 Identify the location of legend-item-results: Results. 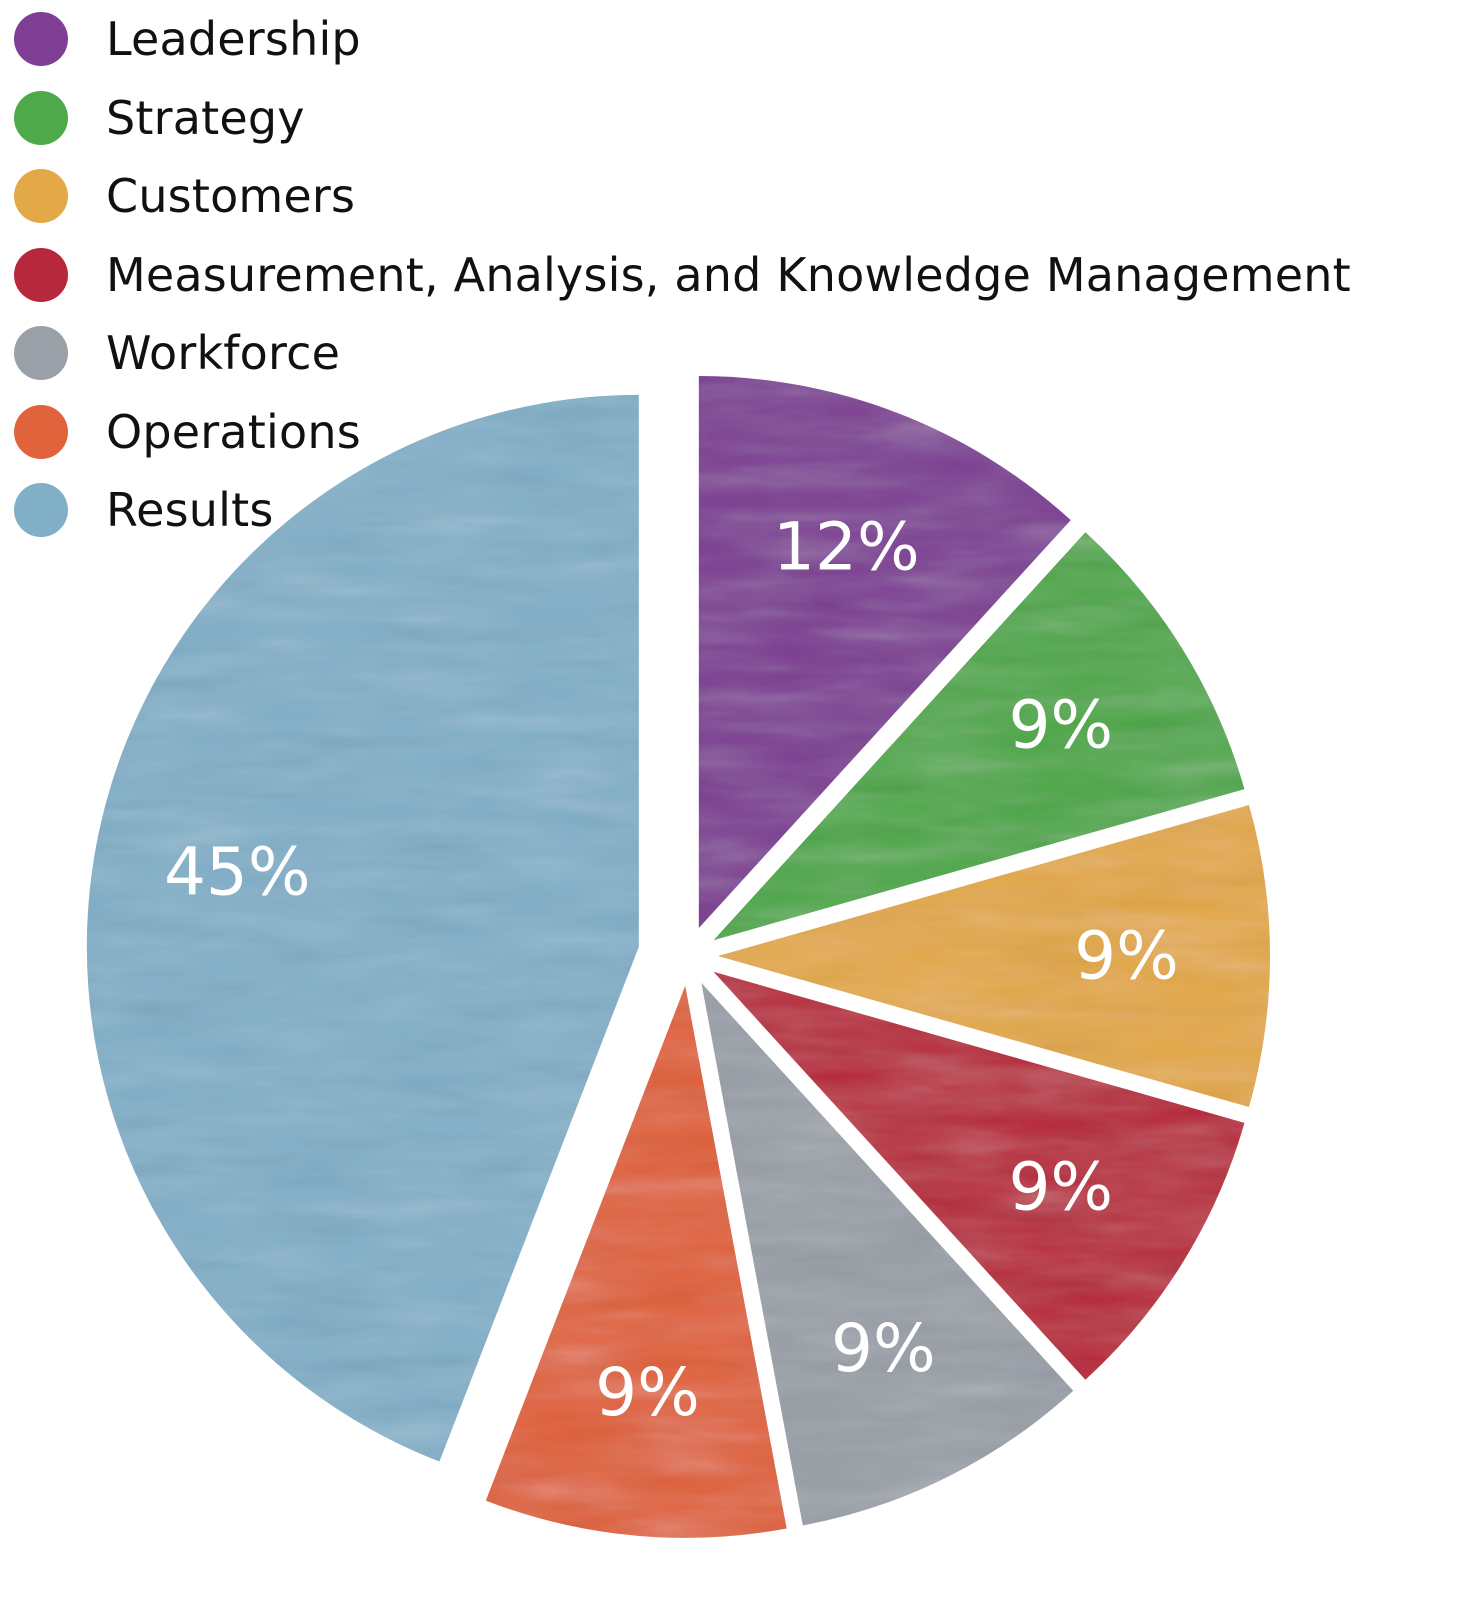
(682, 510).